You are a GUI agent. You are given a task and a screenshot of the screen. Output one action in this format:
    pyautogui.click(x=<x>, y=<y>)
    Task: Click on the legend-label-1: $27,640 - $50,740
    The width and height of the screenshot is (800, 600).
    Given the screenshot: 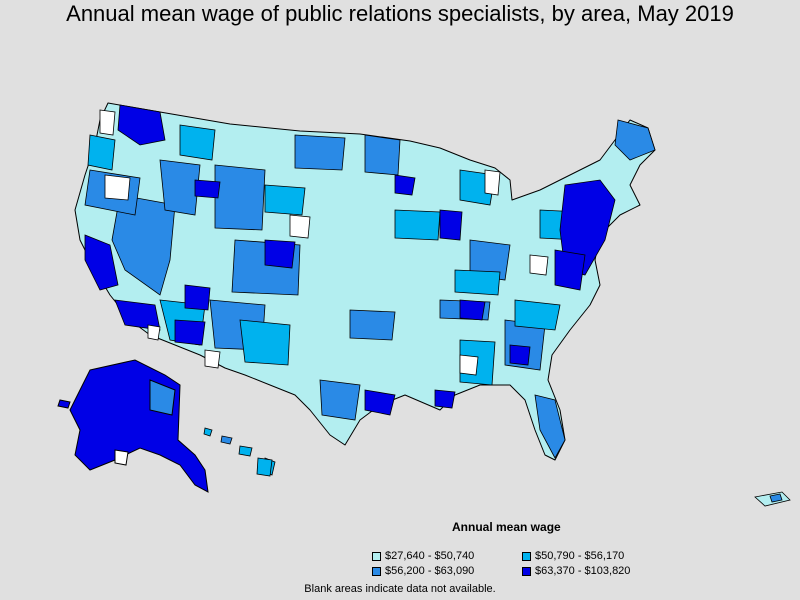 What is the action you would take?
    pyautogui.click(x=430, y=556)
    